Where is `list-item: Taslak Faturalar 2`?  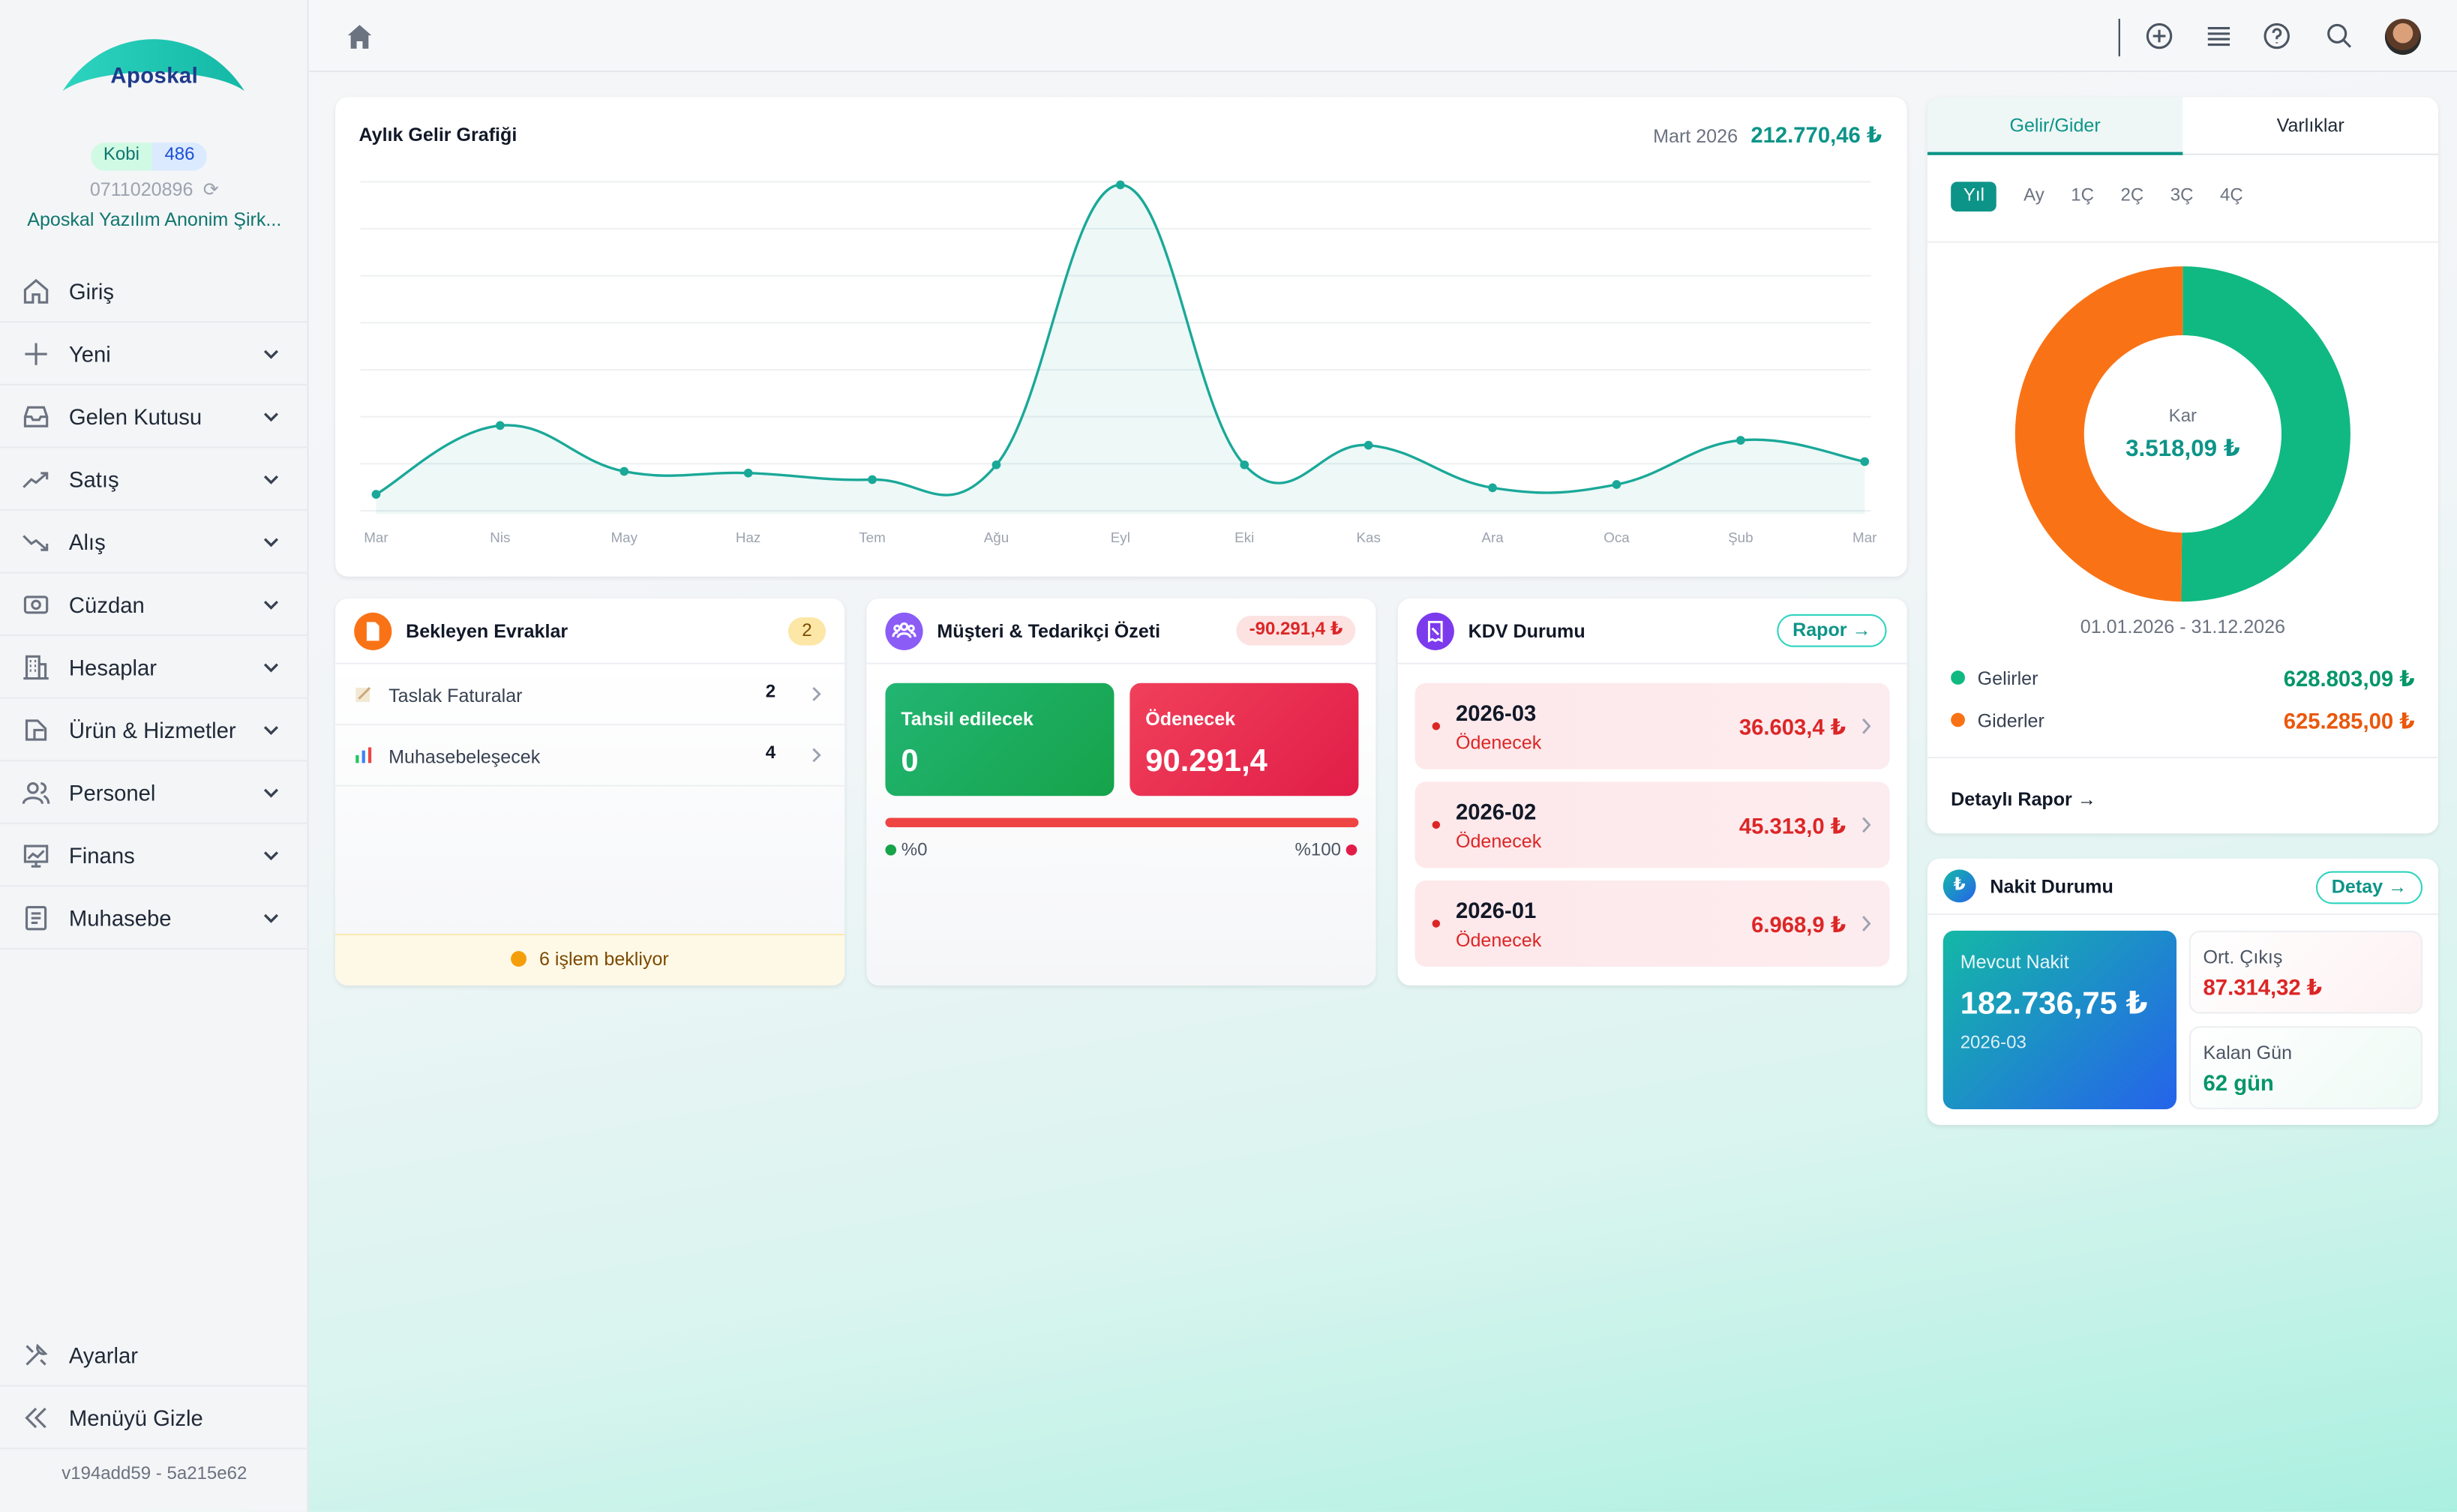 list-item: Taslak Faturalar 2 is located at coordinates (590, 695).